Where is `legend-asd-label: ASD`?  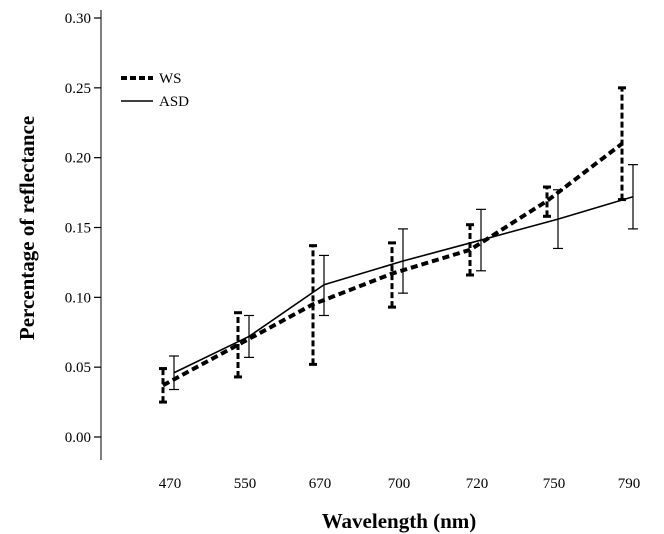
legend-asd-label: ASD is located at coordinates (174, 102).